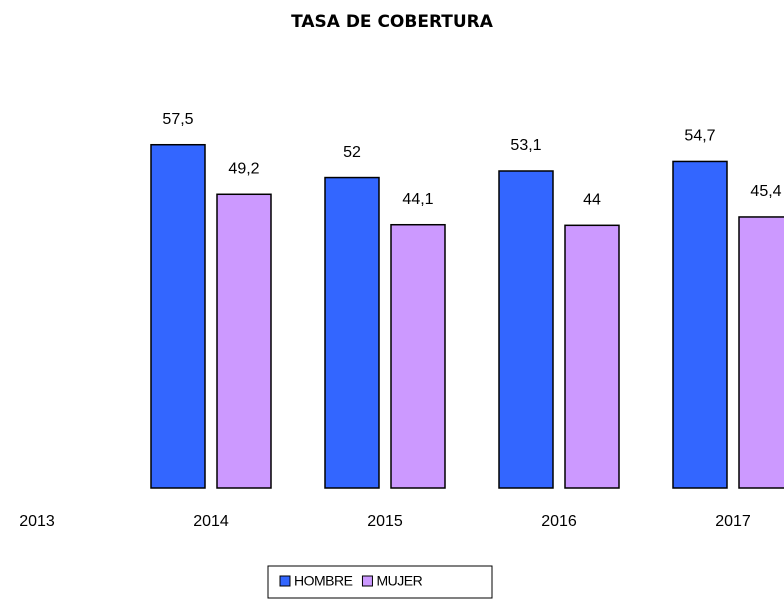 The image size is (784, 600). Describe the element at coordinates (525, 145) in the screenshot. I see `value-label: 53,1` at that location.